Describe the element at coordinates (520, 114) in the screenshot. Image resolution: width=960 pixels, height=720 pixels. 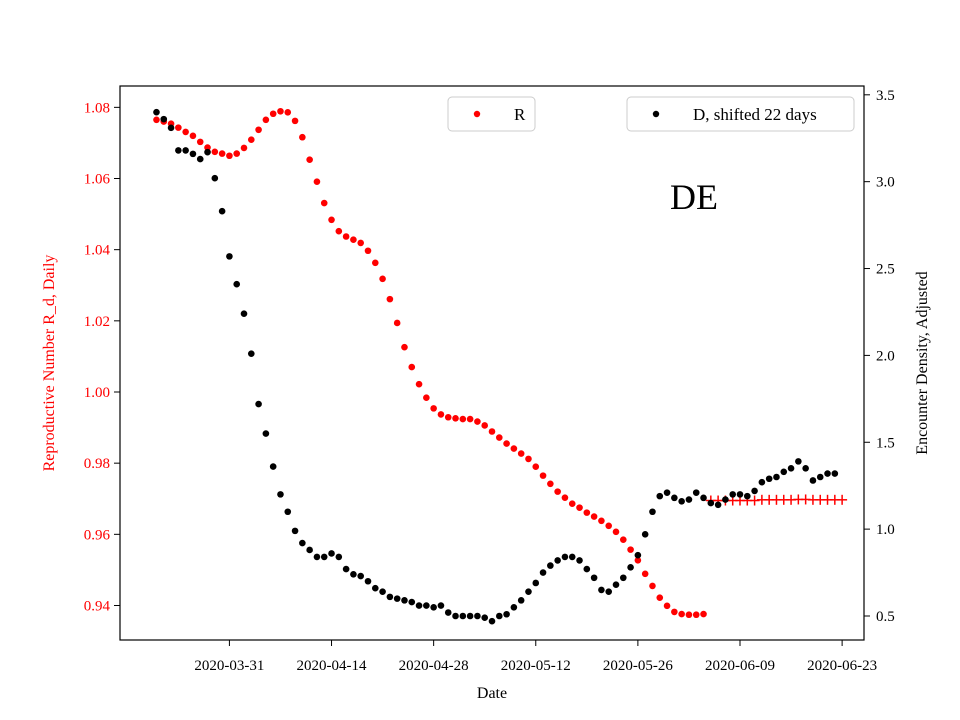
I see `legend-r-label: R` at that location.